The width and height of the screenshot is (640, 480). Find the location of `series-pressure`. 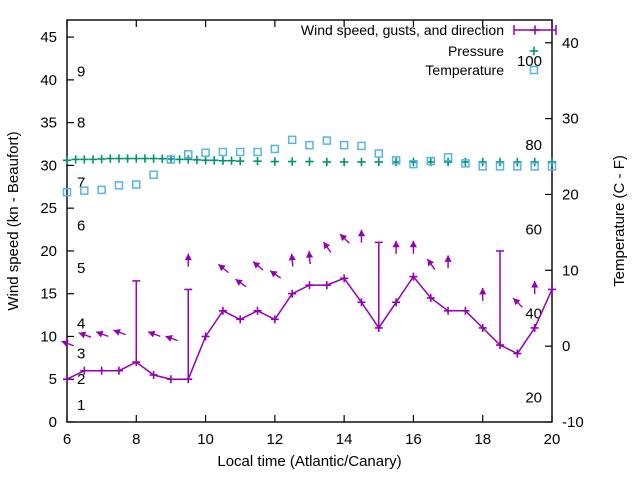

series-pressure is located at coordinates (309, 160).